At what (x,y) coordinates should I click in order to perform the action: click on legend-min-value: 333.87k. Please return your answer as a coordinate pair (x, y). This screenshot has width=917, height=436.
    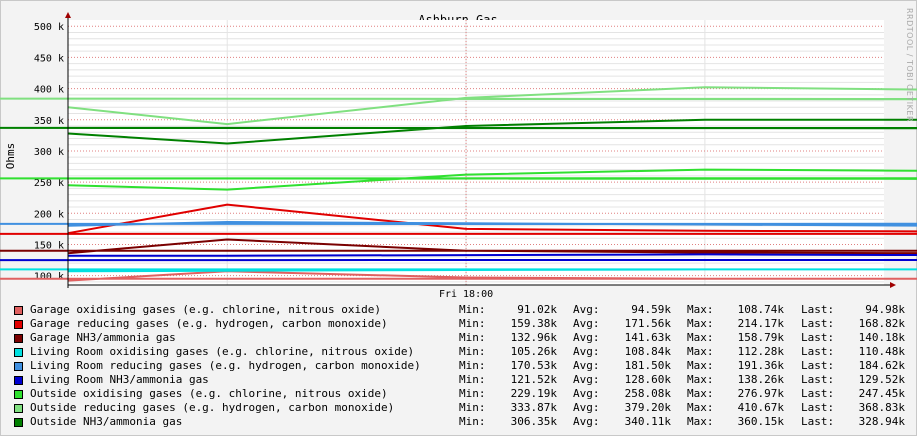
    Looking at the image, I should click on (533, 407).